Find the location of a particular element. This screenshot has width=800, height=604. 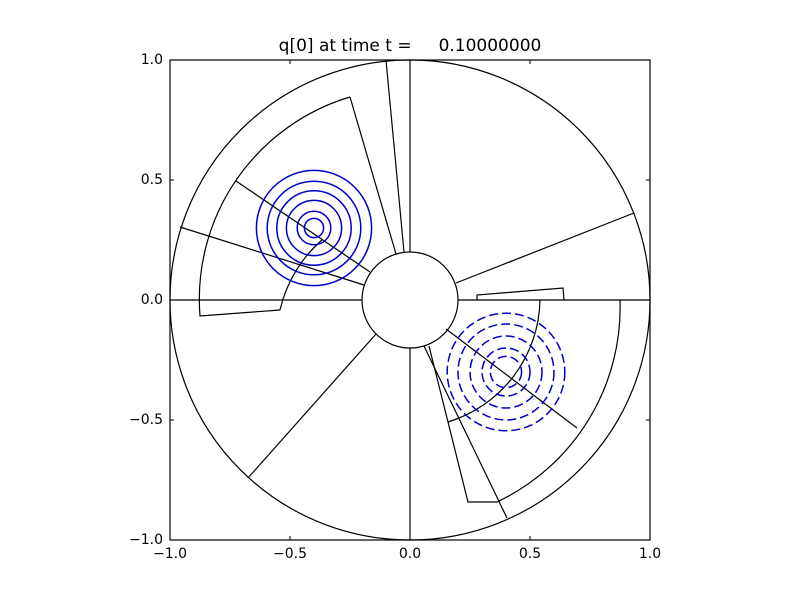

chart-title: q[0] at time t = 0.10000000 is located at coordinates (410, 46).